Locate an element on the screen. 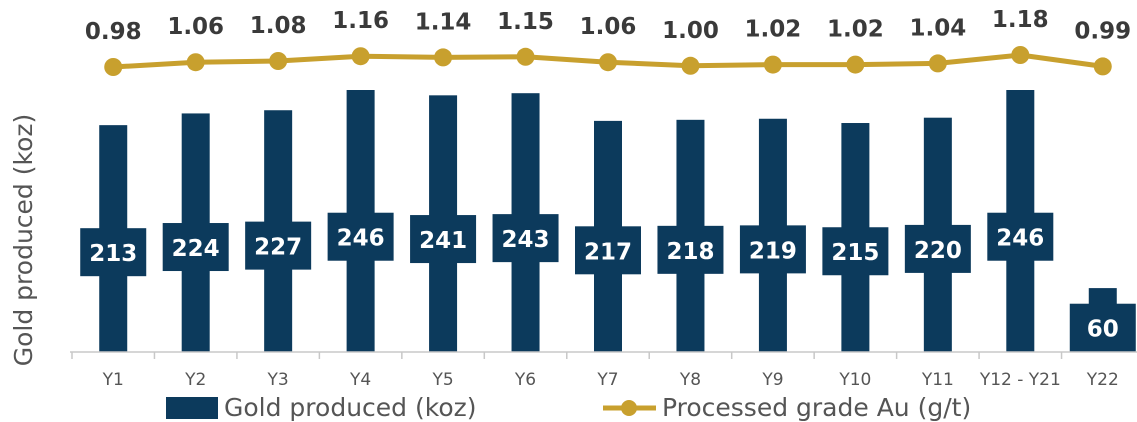  x-tick-label: Y3 is located at coordinates (278, 380).